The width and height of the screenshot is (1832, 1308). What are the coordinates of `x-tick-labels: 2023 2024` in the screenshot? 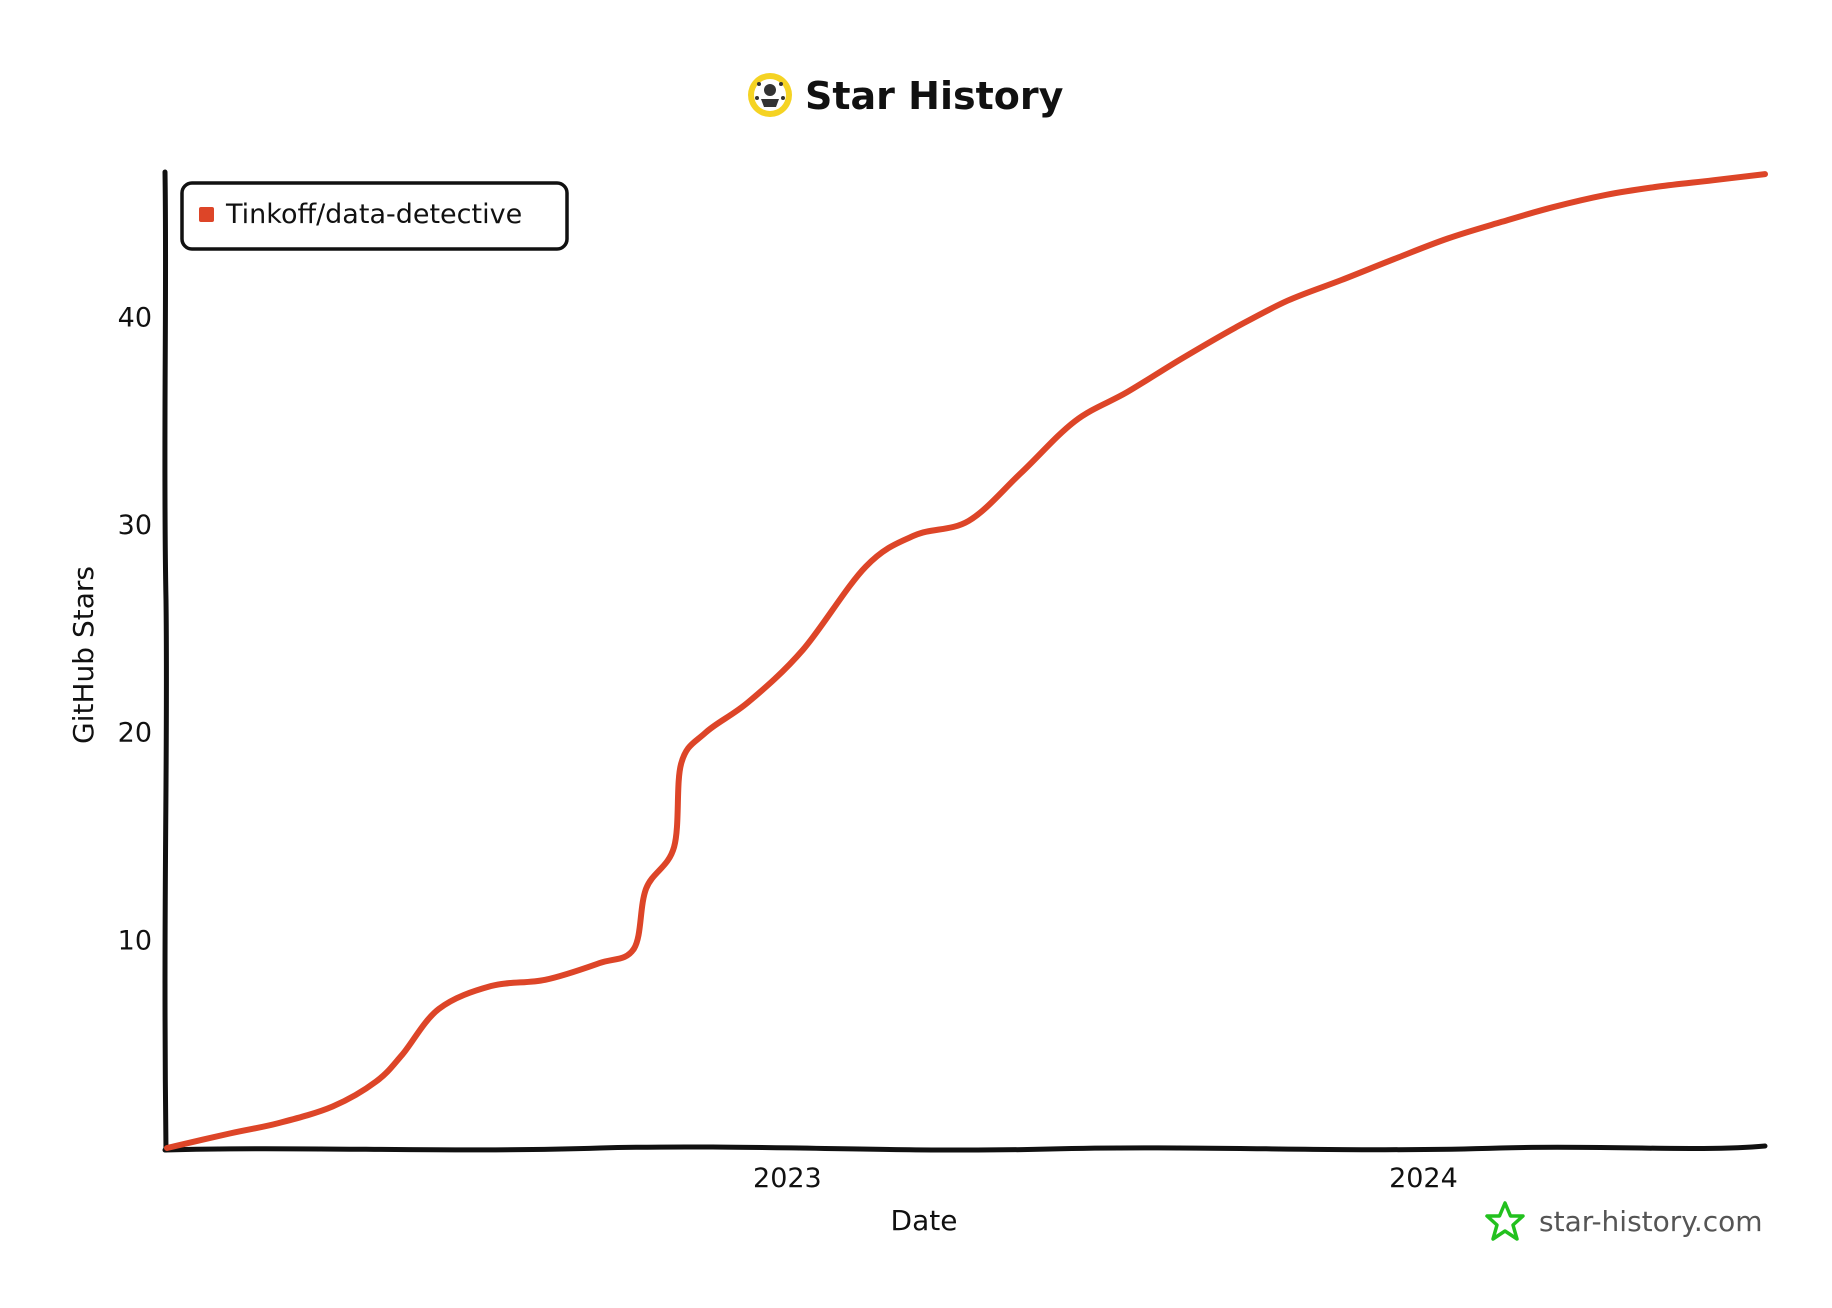 It's located at (1105, 1178).